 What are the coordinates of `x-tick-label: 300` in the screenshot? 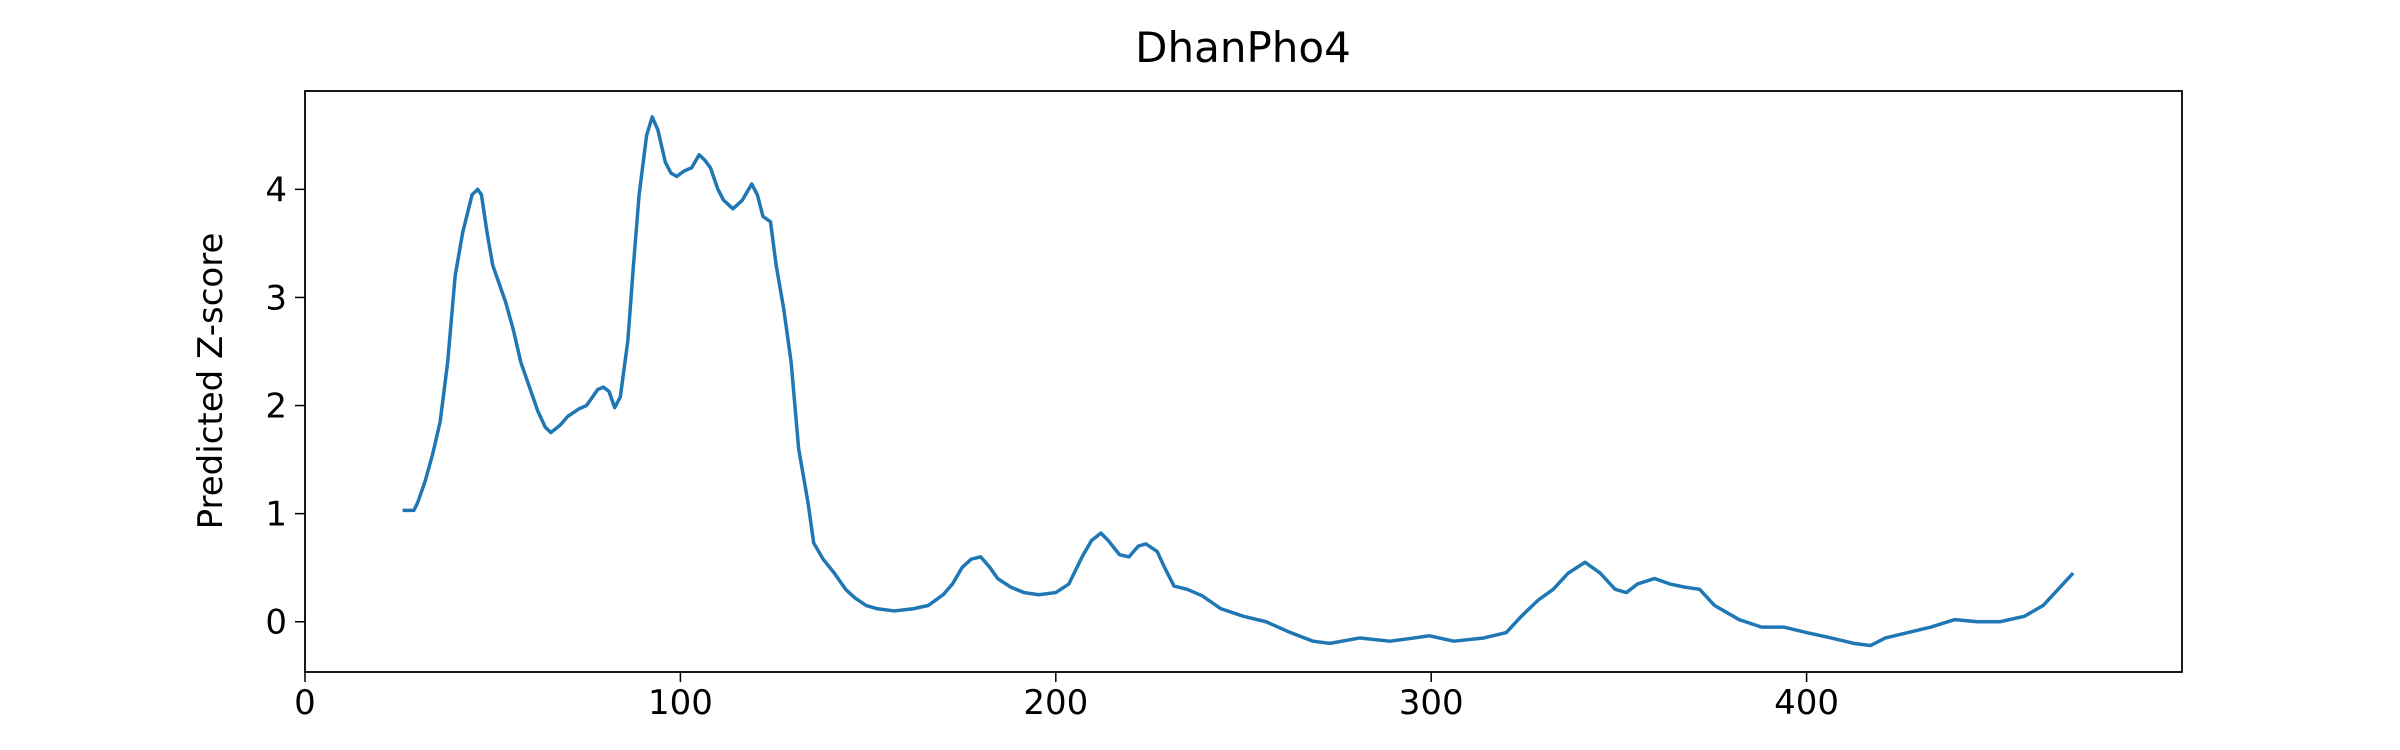 It's located at (1431, 703).